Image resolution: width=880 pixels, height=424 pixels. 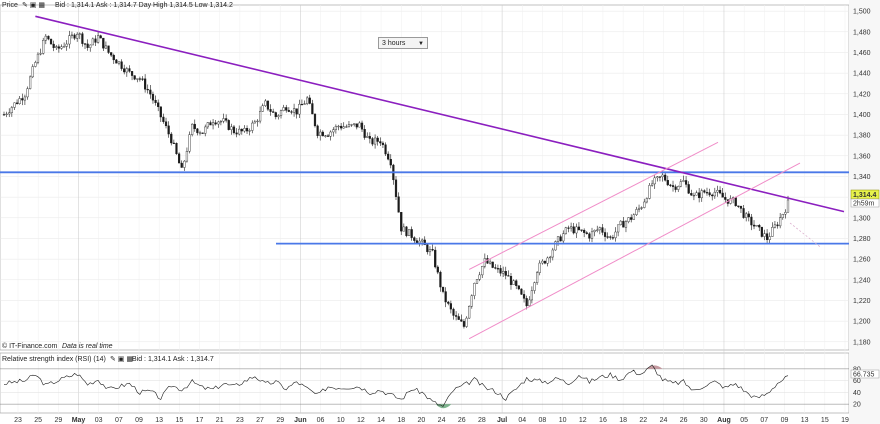 What do you see at coordinates (864, 212) in the screenshot?
I see `y-axis-panel` at bounding box center [864, 212].